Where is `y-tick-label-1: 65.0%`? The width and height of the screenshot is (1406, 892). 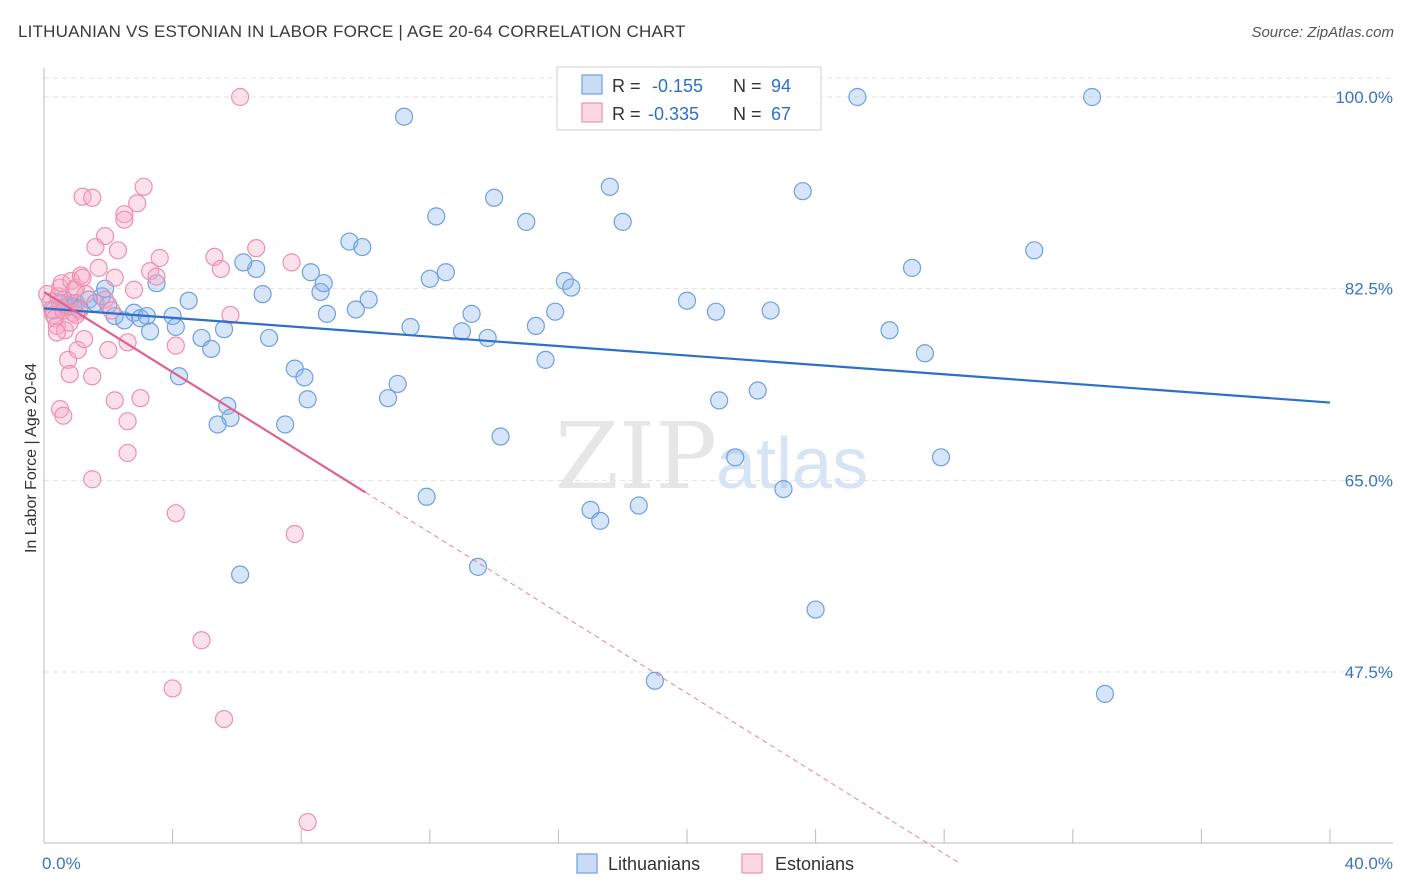
y-tick-label-1: 65.0% is located at coordinates (1369, 480).